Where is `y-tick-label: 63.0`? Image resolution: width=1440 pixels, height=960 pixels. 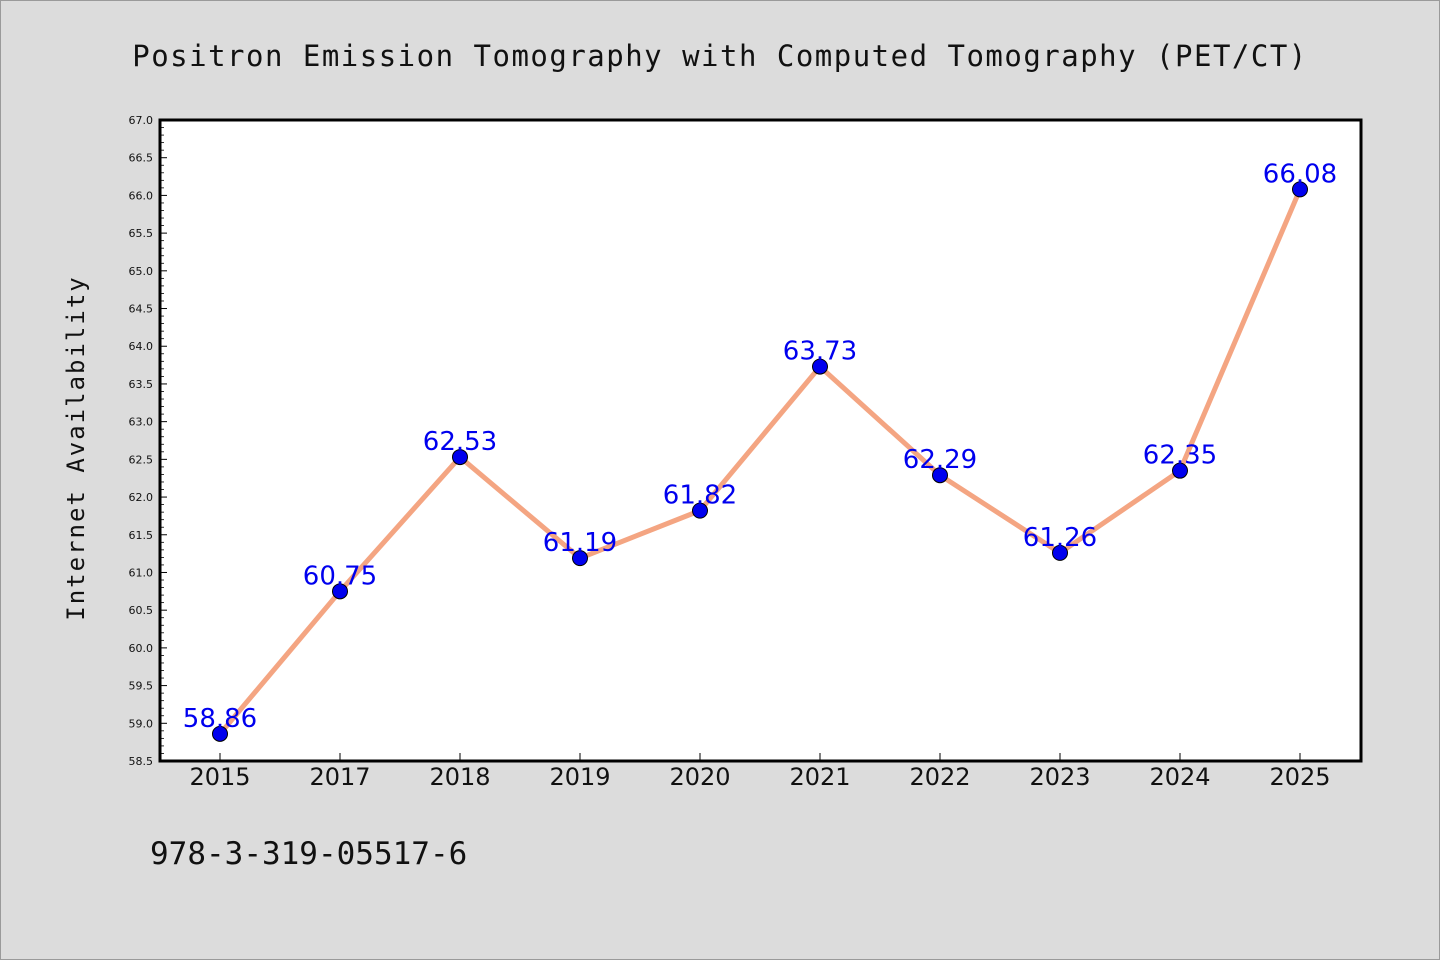 y-tick-label: 63.0 is located at coordinates (141, 422).